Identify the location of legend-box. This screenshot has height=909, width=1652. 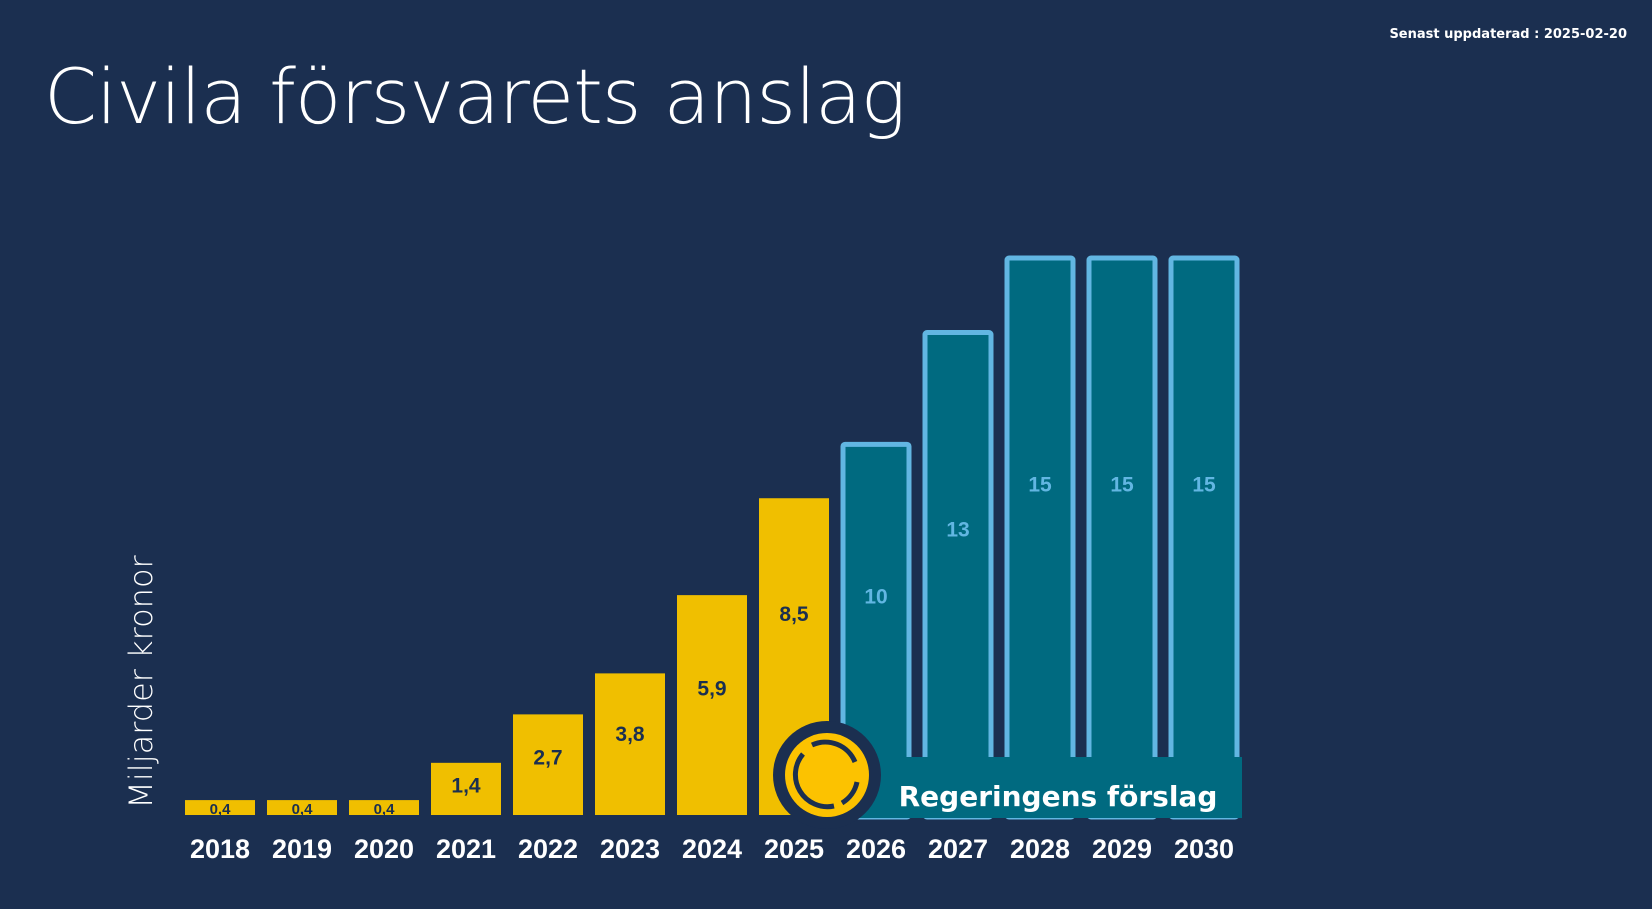
(1038, 787).